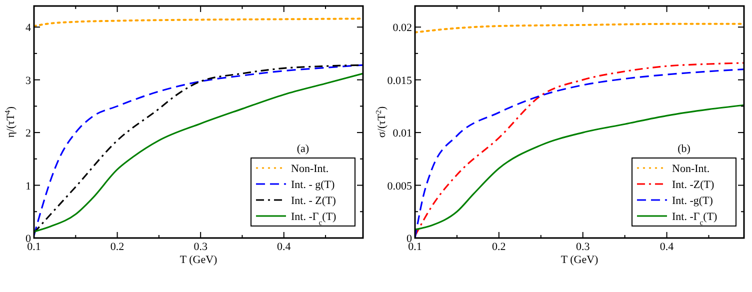 The image size is (752, 292). What do you see at coordinates (28, 186) in the screenshot?
I see `y-tick-label: 1` at bounding box center [28, 186].